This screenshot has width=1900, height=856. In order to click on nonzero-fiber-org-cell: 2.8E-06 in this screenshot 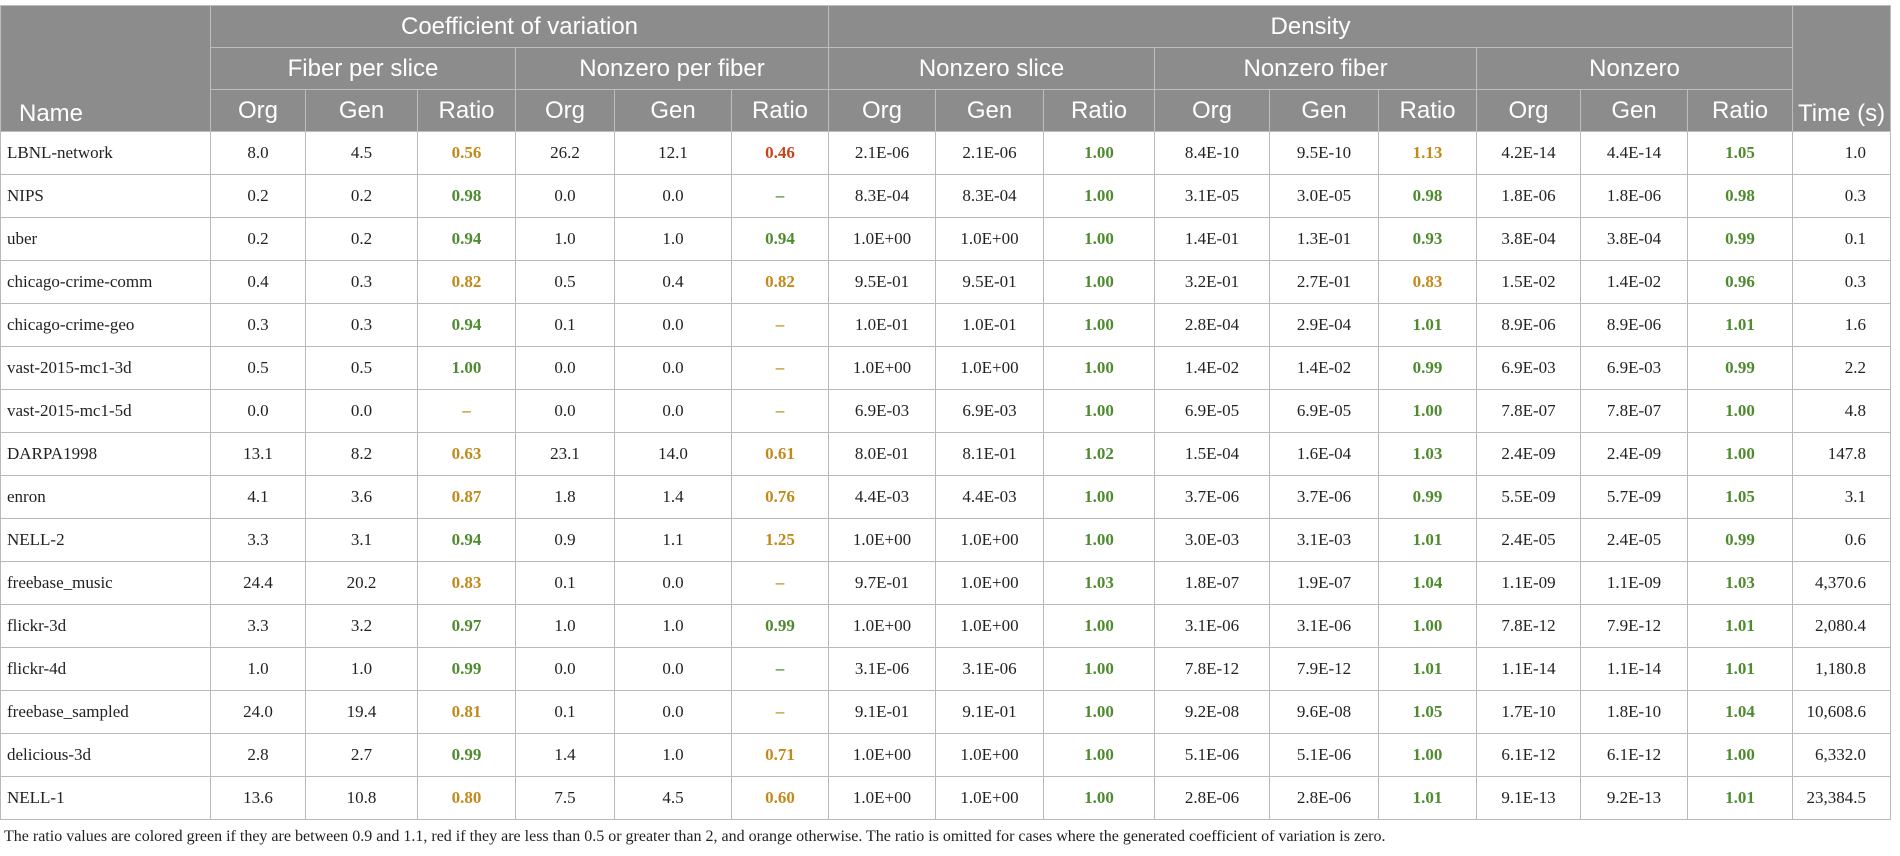, I will do `click(1212, 798)`.